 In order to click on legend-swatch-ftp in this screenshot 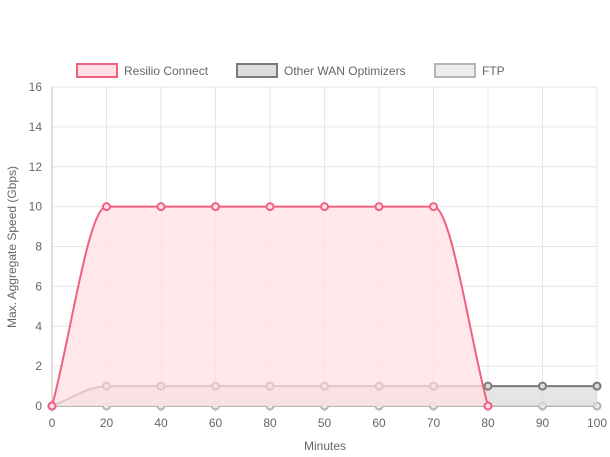, I will do `click(455, 70)`.